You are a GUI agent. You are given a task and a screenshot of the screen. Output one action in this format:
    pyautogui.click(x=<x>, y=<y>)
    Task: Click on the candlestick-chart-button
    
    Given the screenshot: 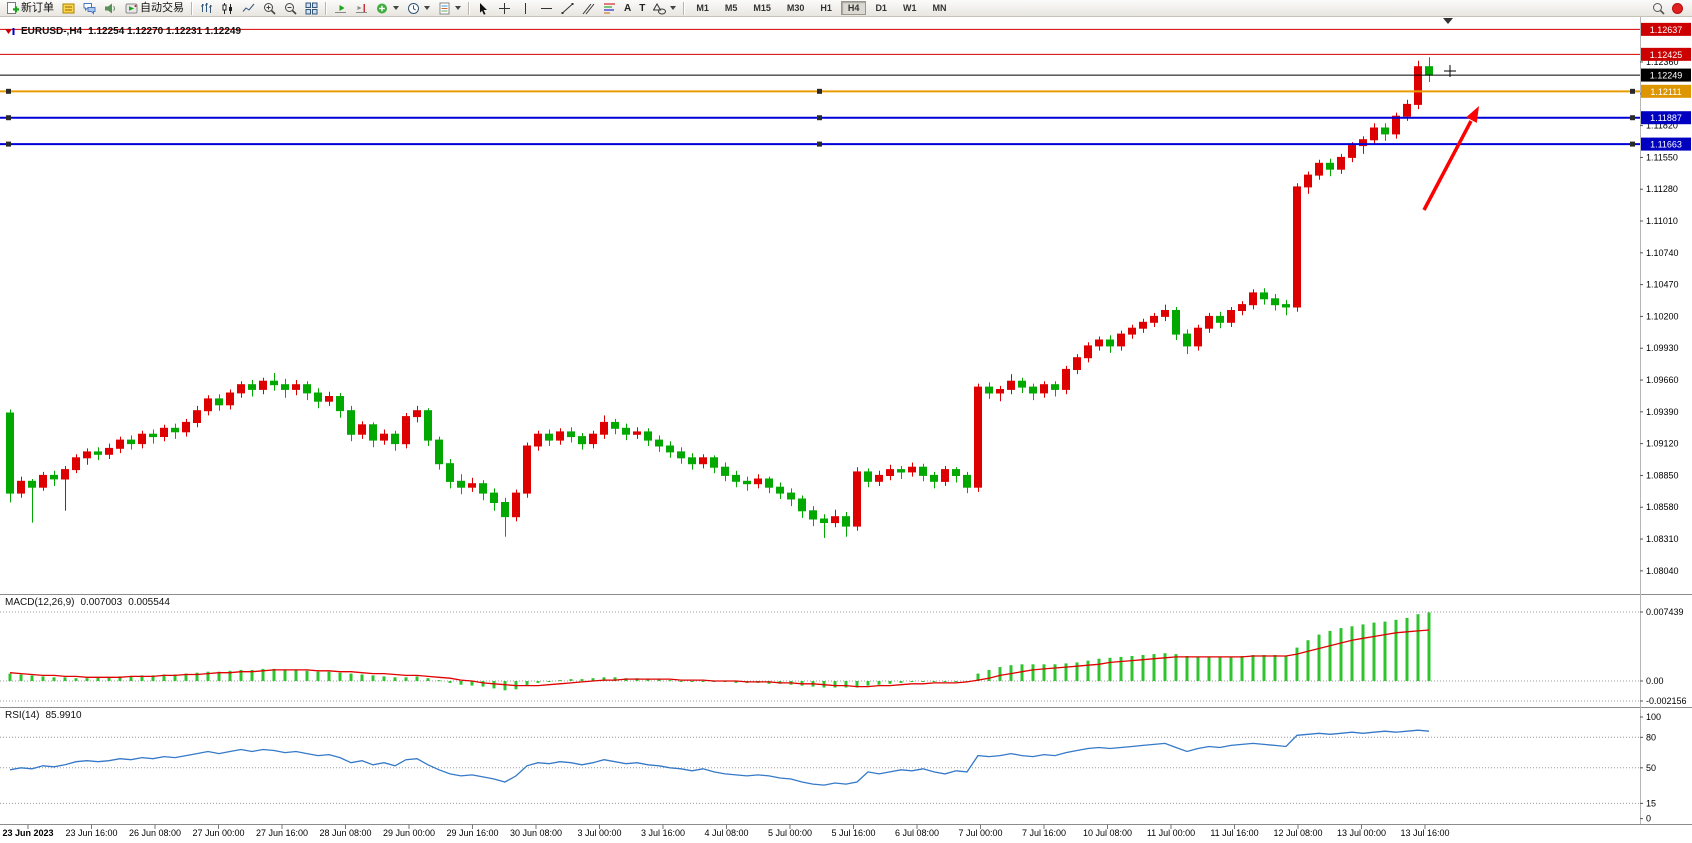 What is the action you would take?
    pyautogui.click(x=227, y=8)
    